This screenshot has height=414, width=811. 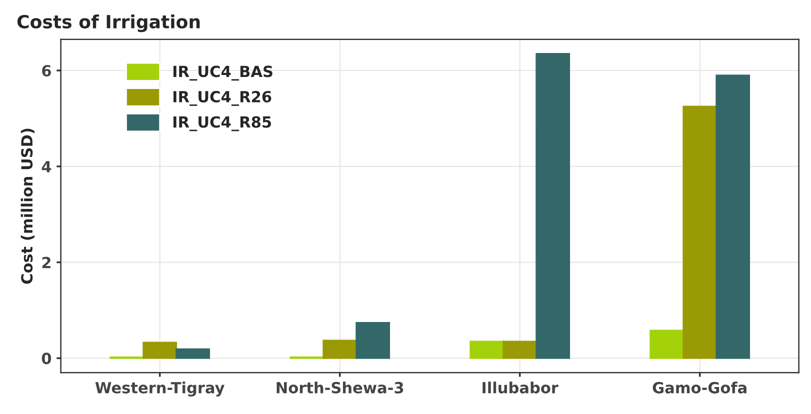 What do you see at coordinates (46, 70) in the screenshot?
I see `y-tick-label: 6` at bounding box center [46, 70].